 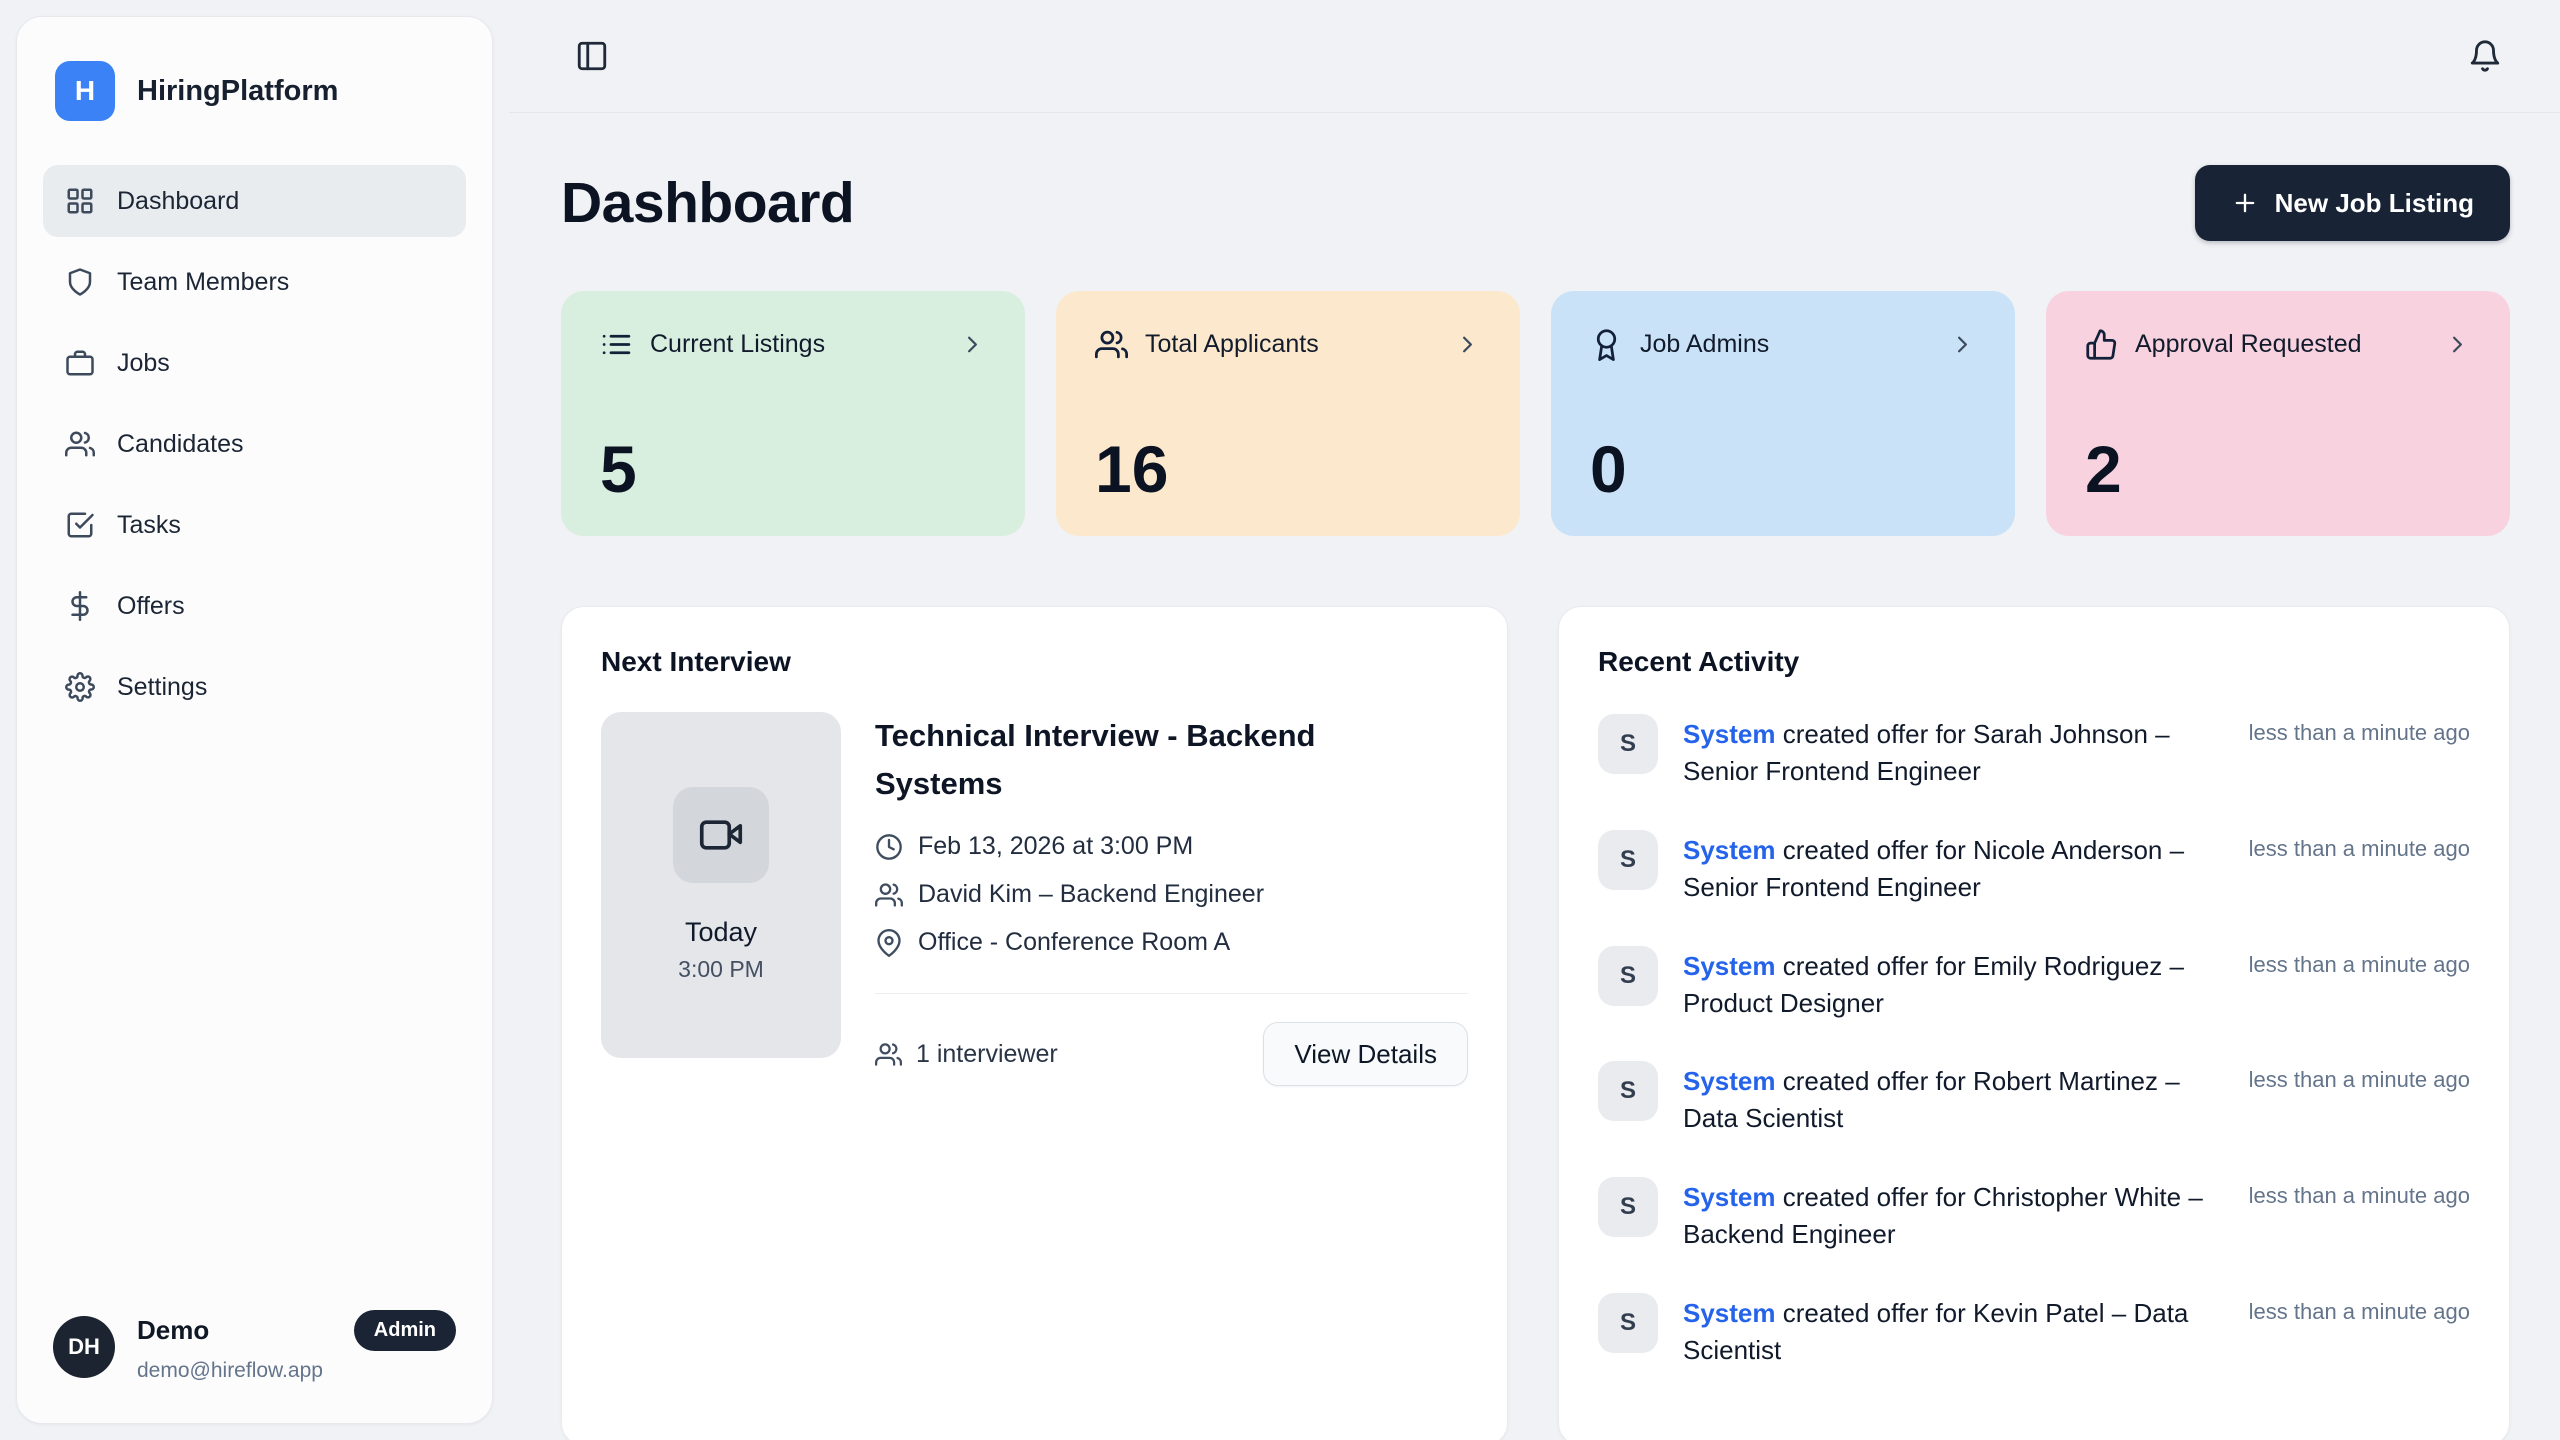 I want to click on map-pin-icon, so click(x=889, y=942).